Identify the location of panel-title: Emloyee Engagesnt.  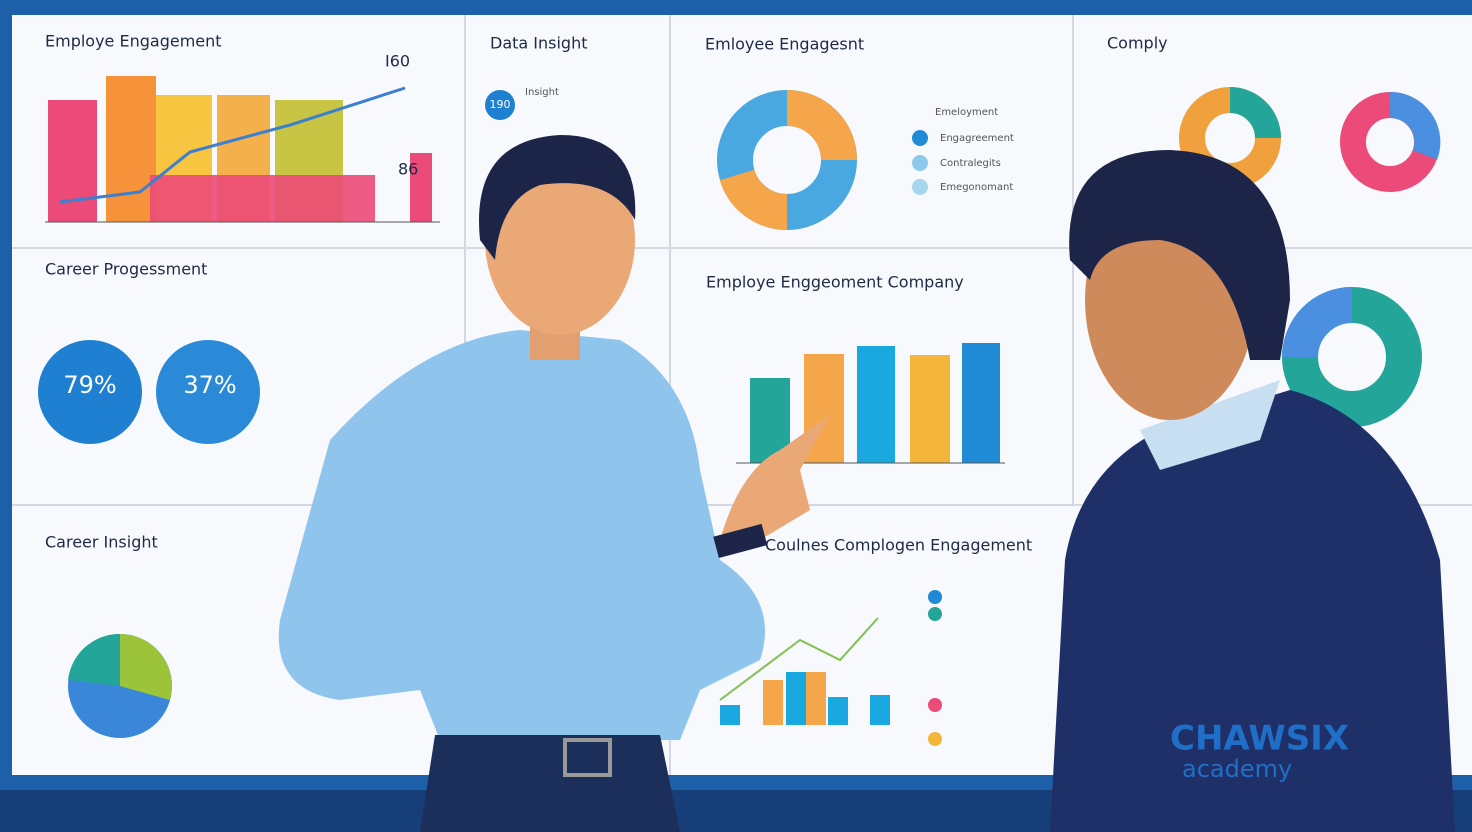
(784, 44).